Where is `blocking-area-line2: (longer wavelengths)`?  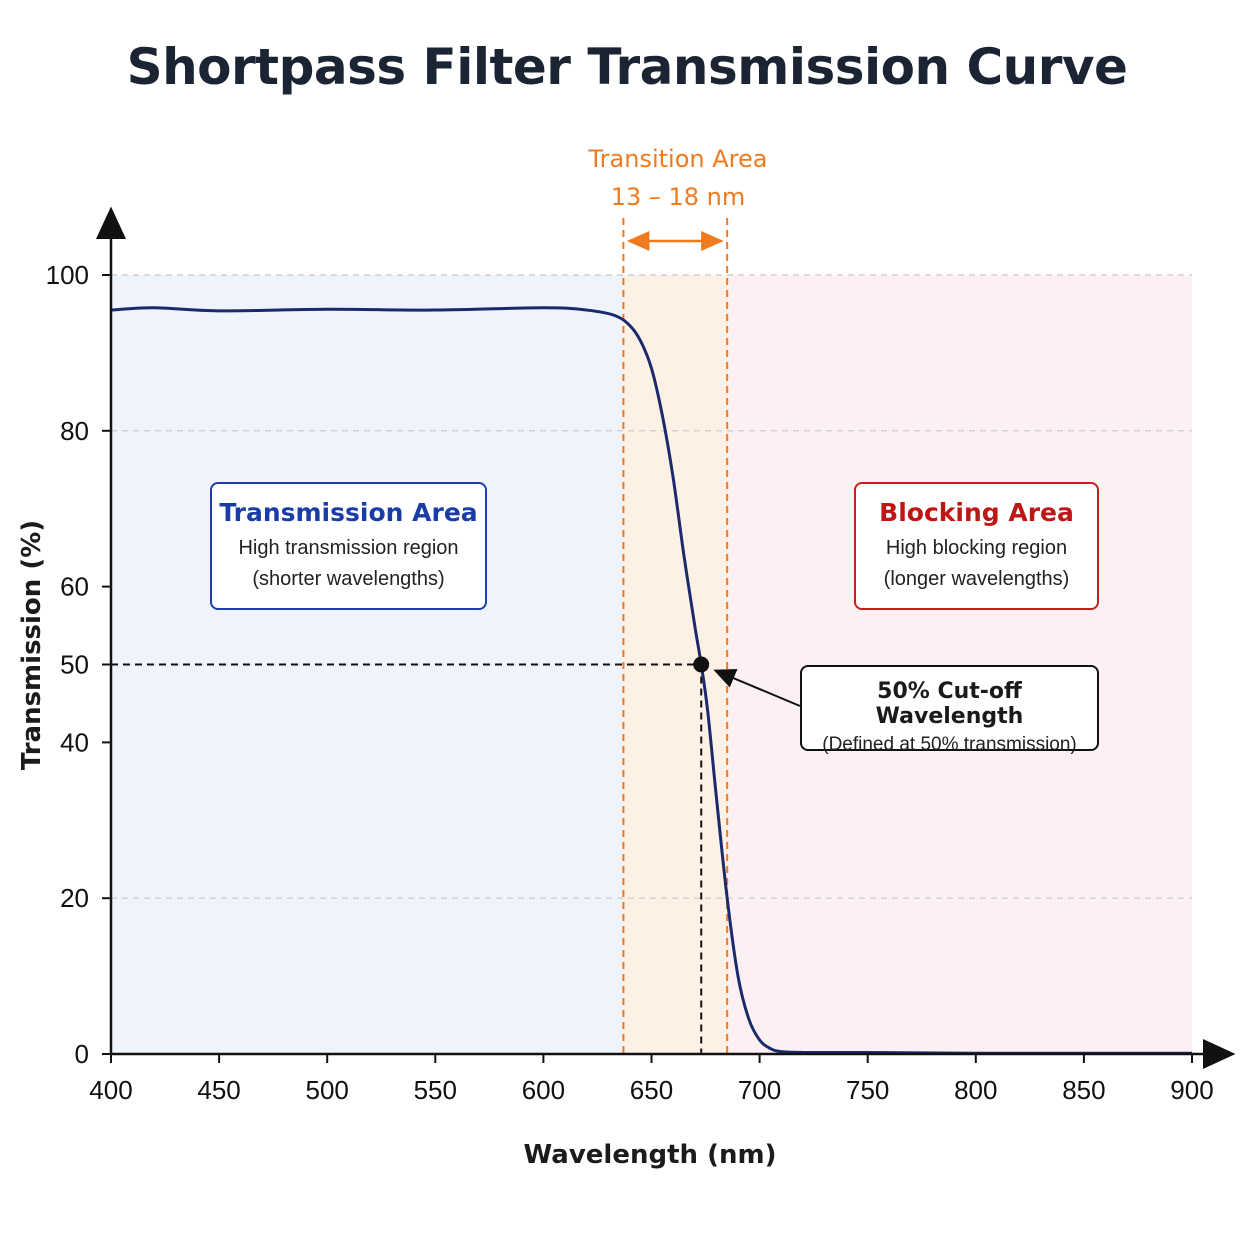 blocking-area-line2: (longer wavelengths) is located at coordinates (976, 579).